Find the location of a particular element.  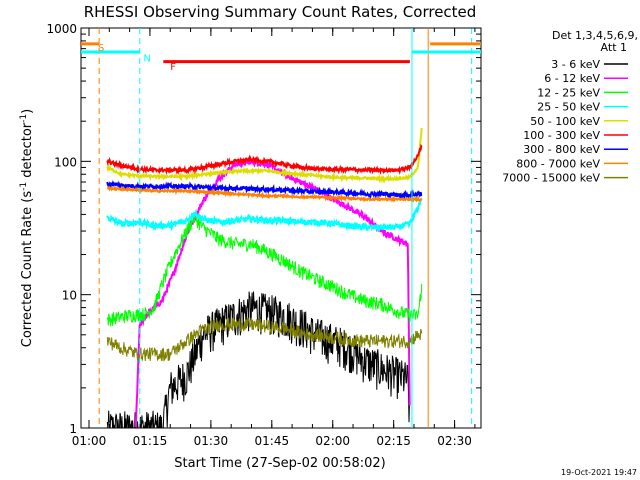

y-tick-label: 100 is located at coordinates (65, 162).